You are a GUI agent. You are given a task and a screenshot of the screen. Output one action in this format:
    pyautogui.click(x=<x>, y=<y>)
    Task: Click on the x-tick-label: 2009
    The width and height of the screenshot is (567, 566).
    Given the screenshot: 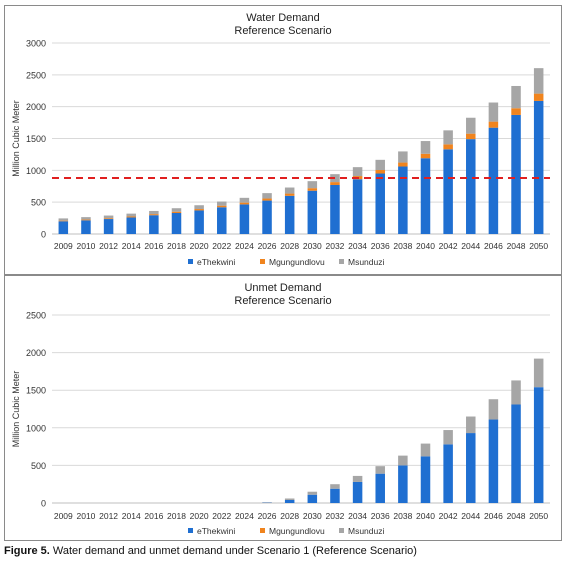 What is the action you would take?
    pyautogui.click(x=63, y=246)
    